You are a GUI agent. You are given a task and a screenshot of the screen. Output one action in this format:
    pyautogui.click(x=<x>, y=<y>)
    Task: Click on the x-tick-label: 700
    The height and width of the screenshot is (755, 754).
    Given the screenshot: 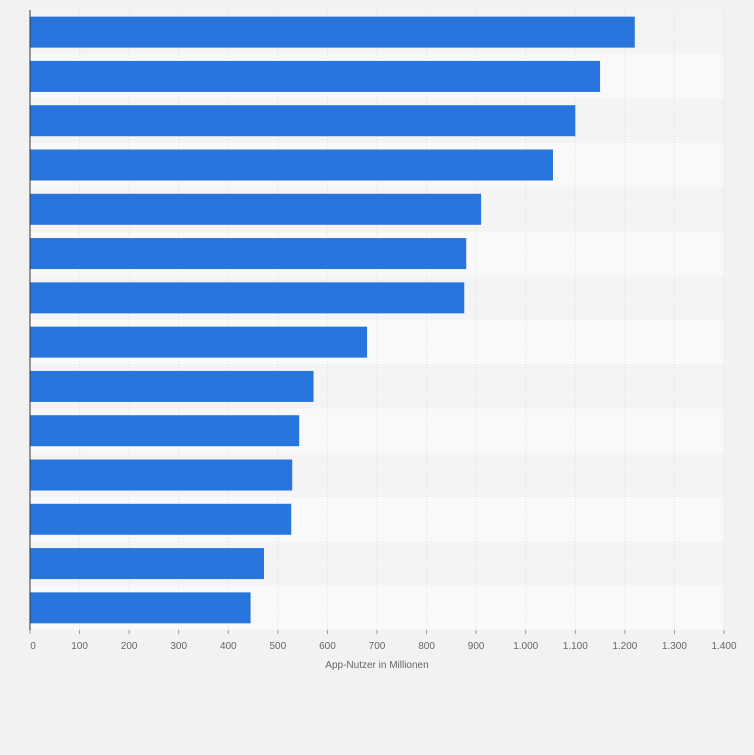 What is the action you would take?
    pyautogui.click(x=377, y=646)
    